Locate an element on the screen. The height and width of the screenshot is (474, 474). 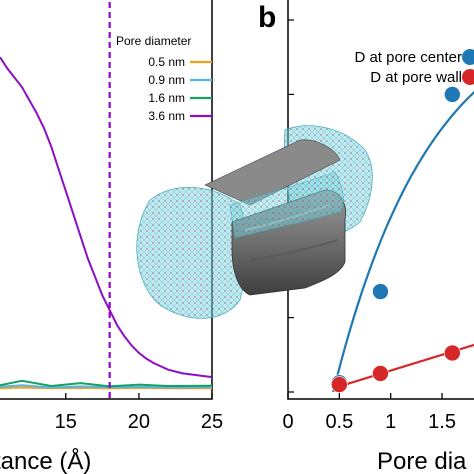
panel-b-x-ticks: 0 0.5 1 1.5 is located at coordinates (369, 413).